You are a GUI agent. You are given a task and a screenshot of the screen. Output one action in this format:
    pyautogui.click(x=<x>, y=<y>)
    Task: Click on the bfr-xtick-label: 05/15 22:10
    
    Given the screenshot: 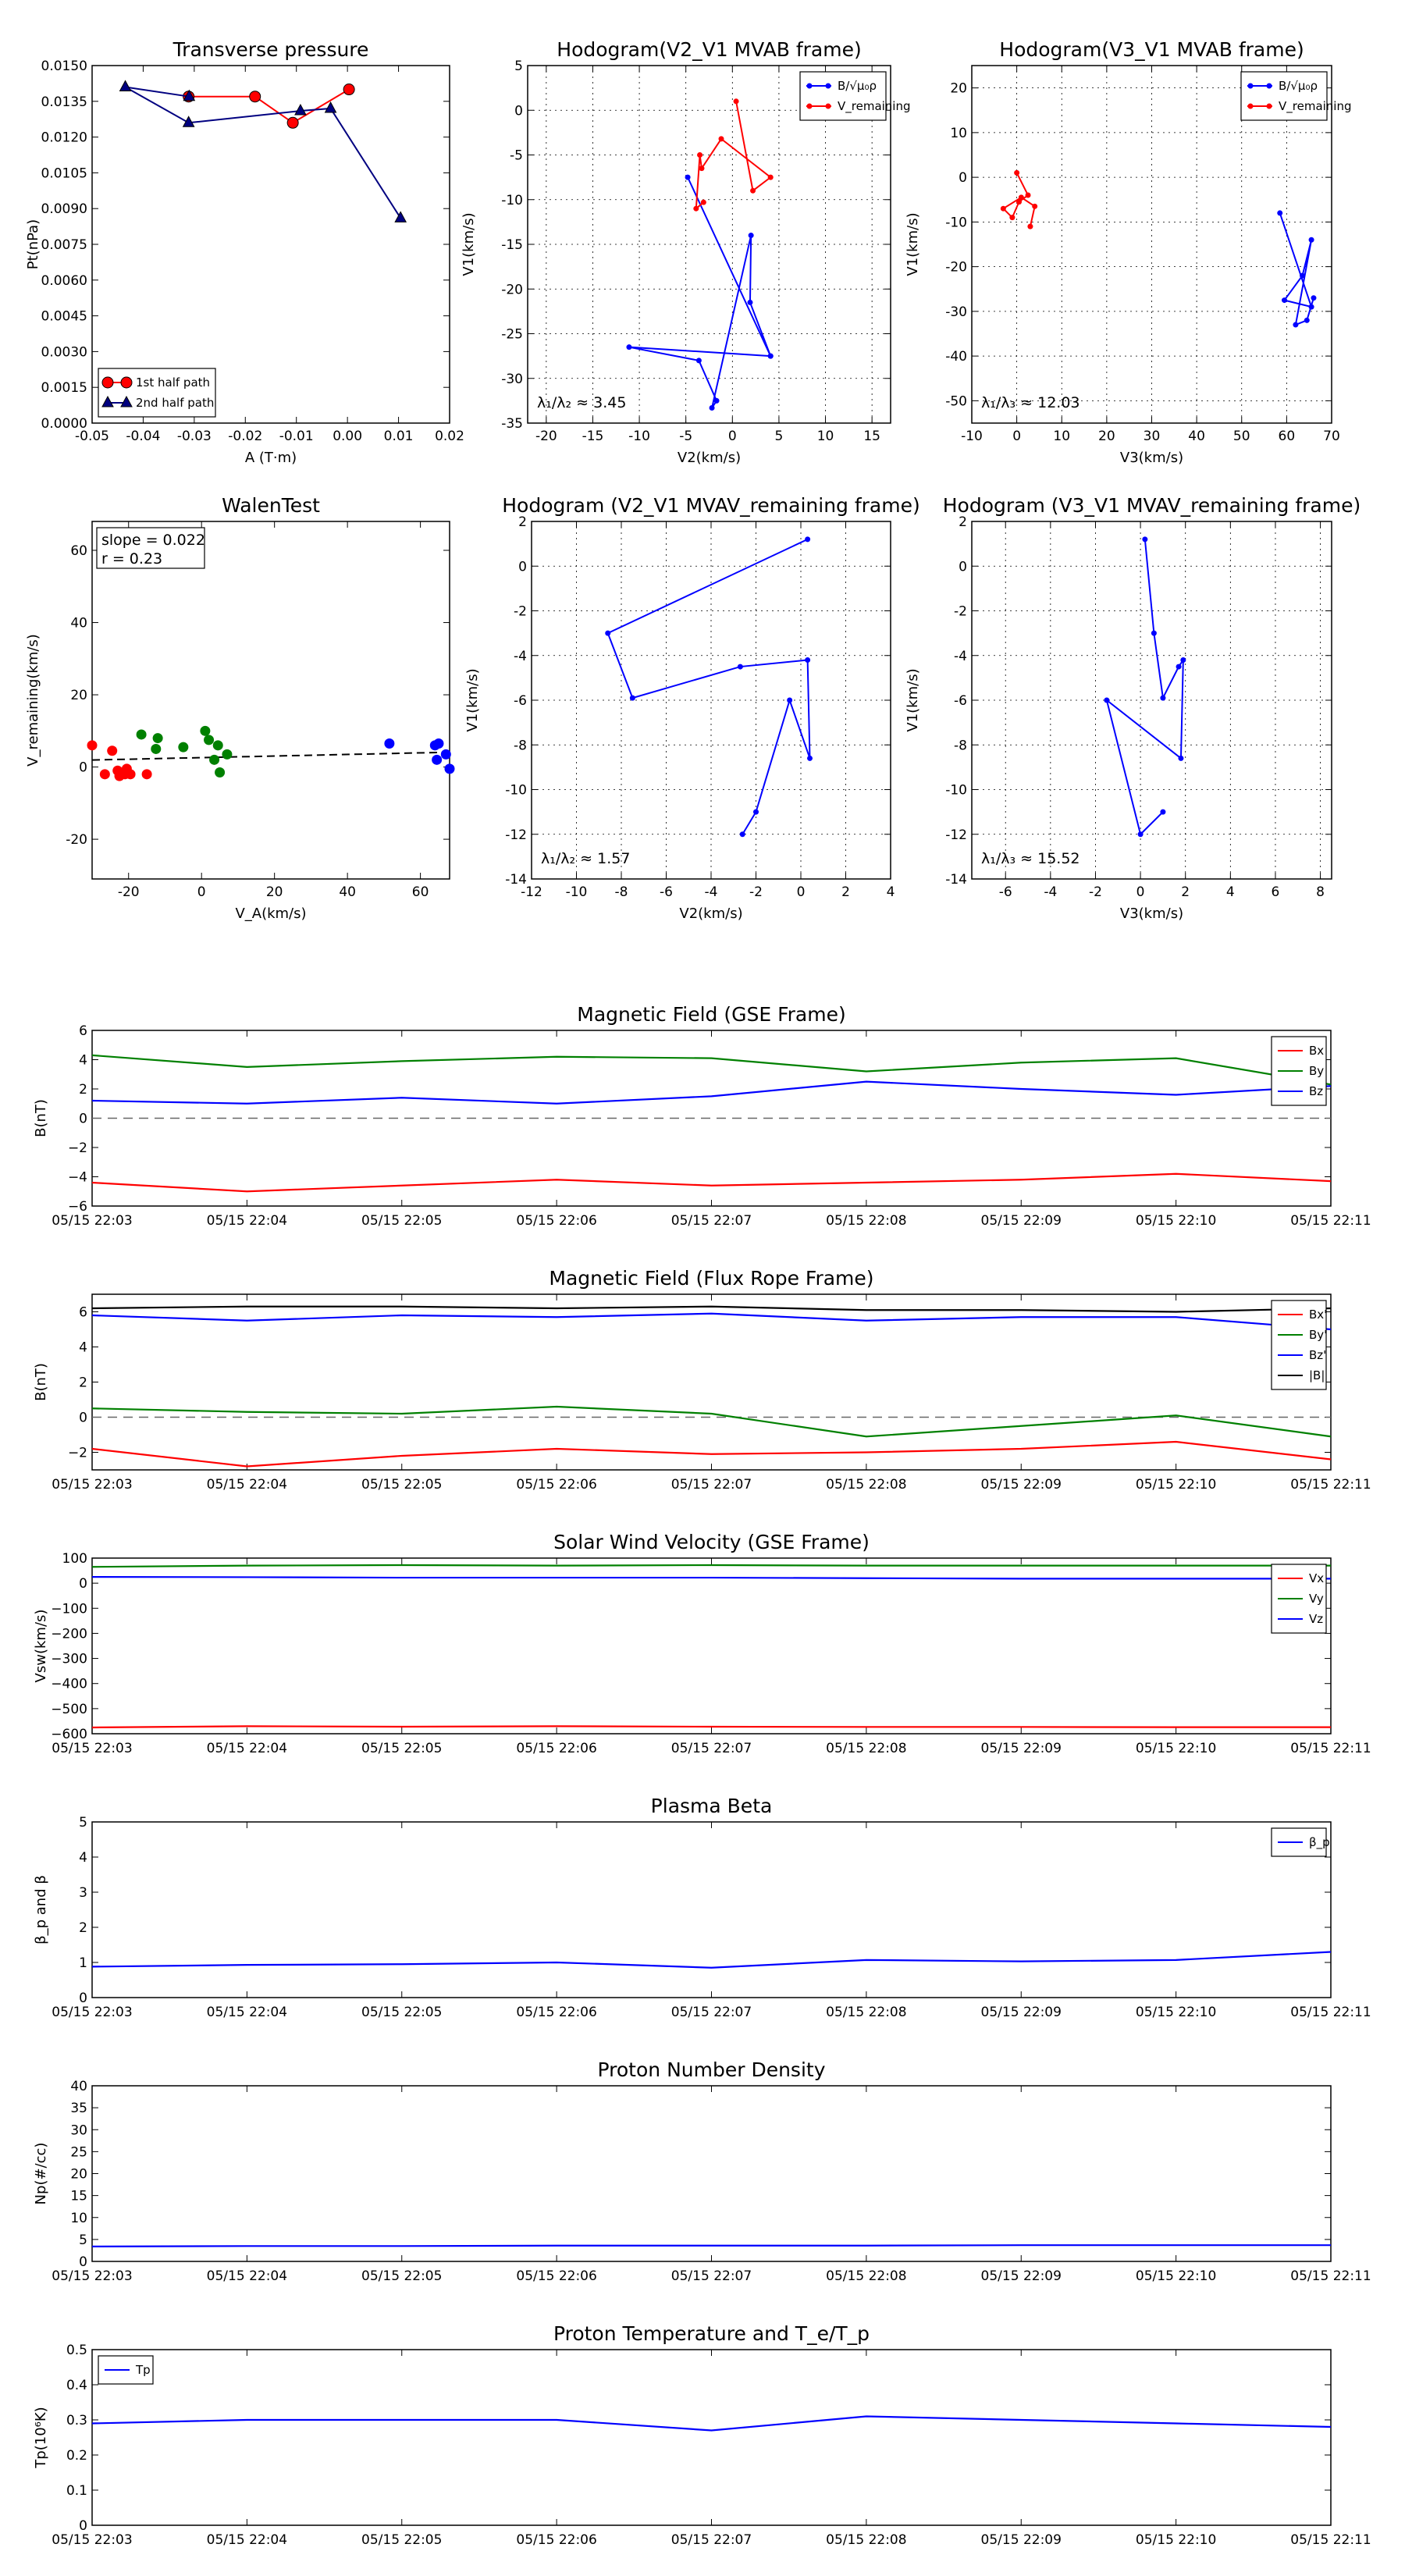 What is the action you would take?
    pyautogui.click(x=1176, y=1485)
    